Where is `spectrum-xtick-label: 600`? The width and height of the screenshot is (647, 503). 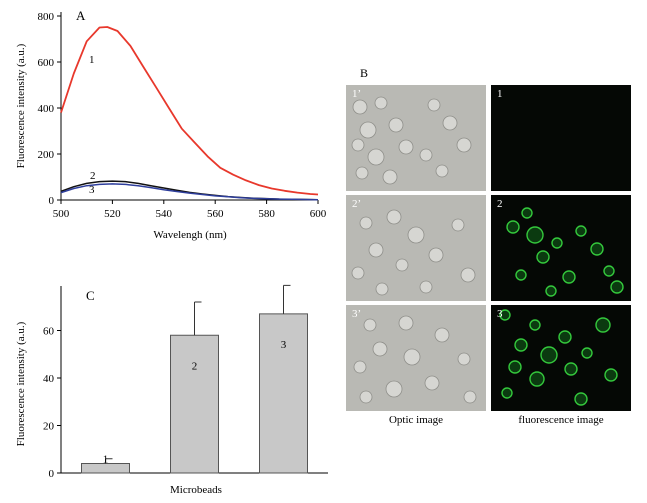 spectrum-xtick-label: 600 is located at coordinates (318, 214).